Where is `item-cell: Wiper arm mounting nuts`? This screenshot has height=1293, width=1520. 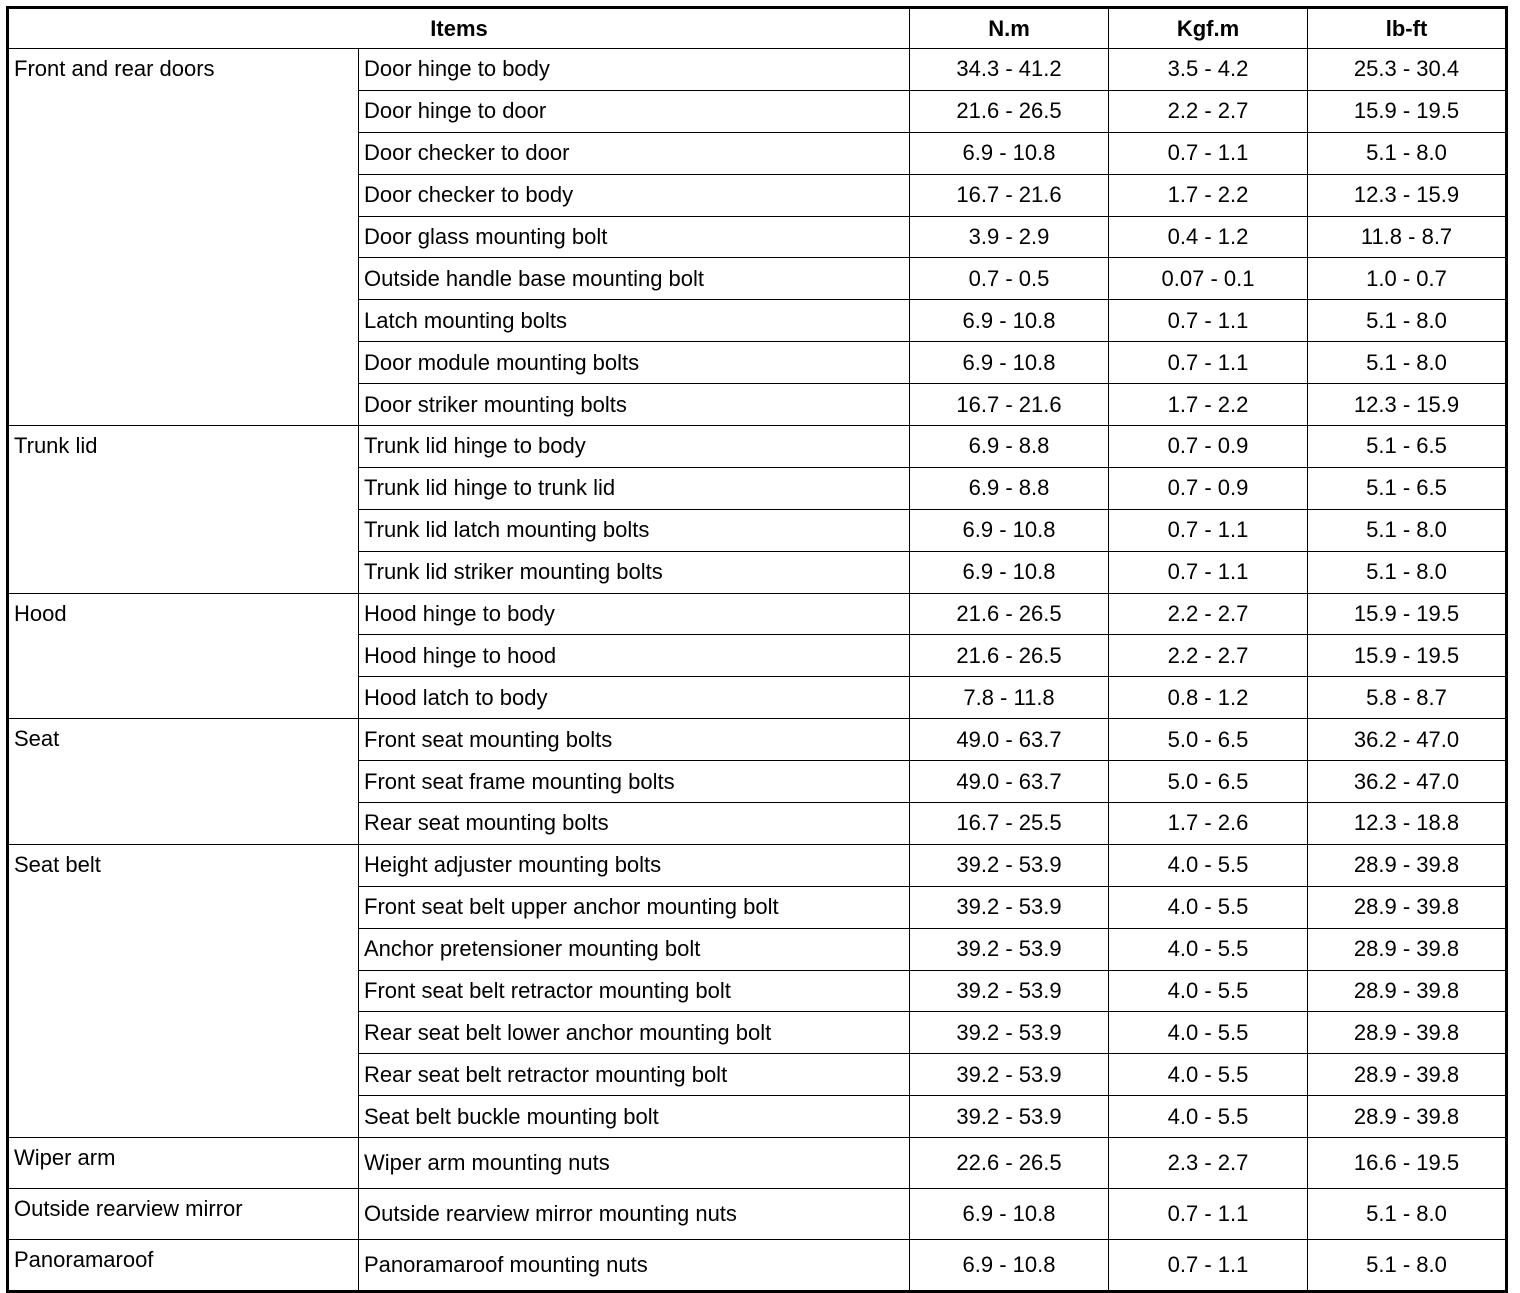 item-cell: Wiper arm mounting nuts is located at coordinates (634, 1163).